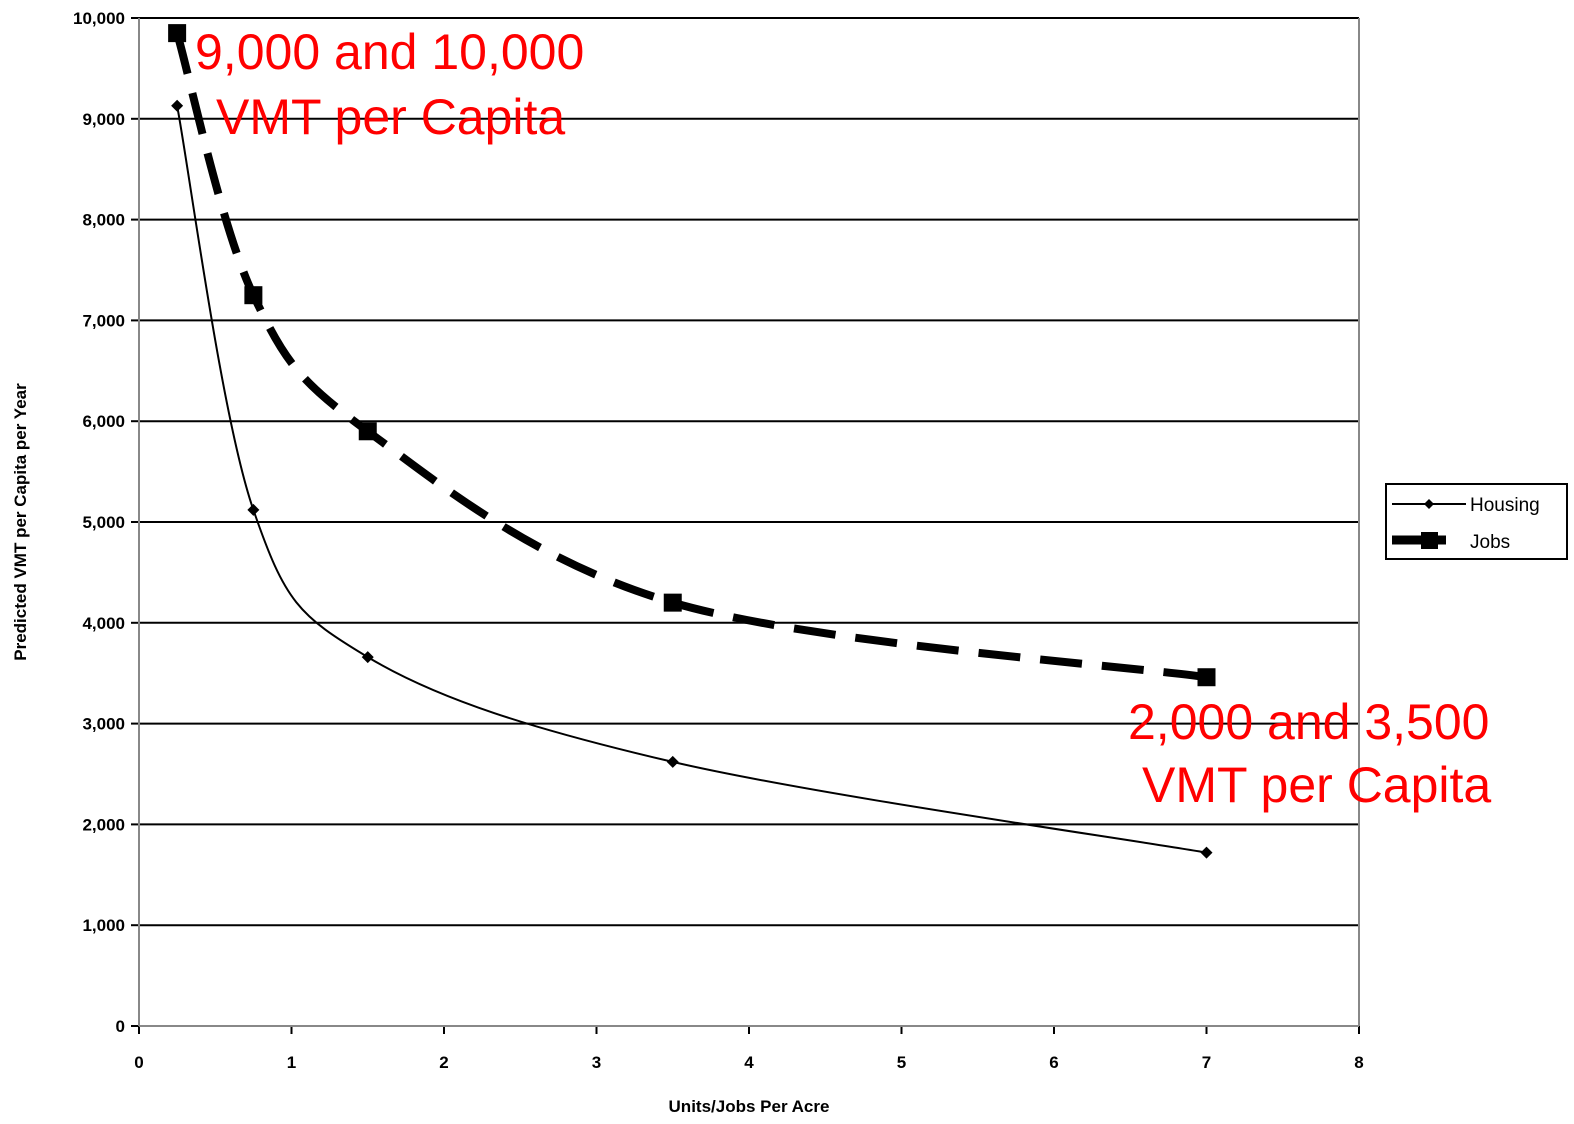 The height and width of the screenshot is (1124, 1574). I want to click on x-tick-label: 1, so click(291, 1062).